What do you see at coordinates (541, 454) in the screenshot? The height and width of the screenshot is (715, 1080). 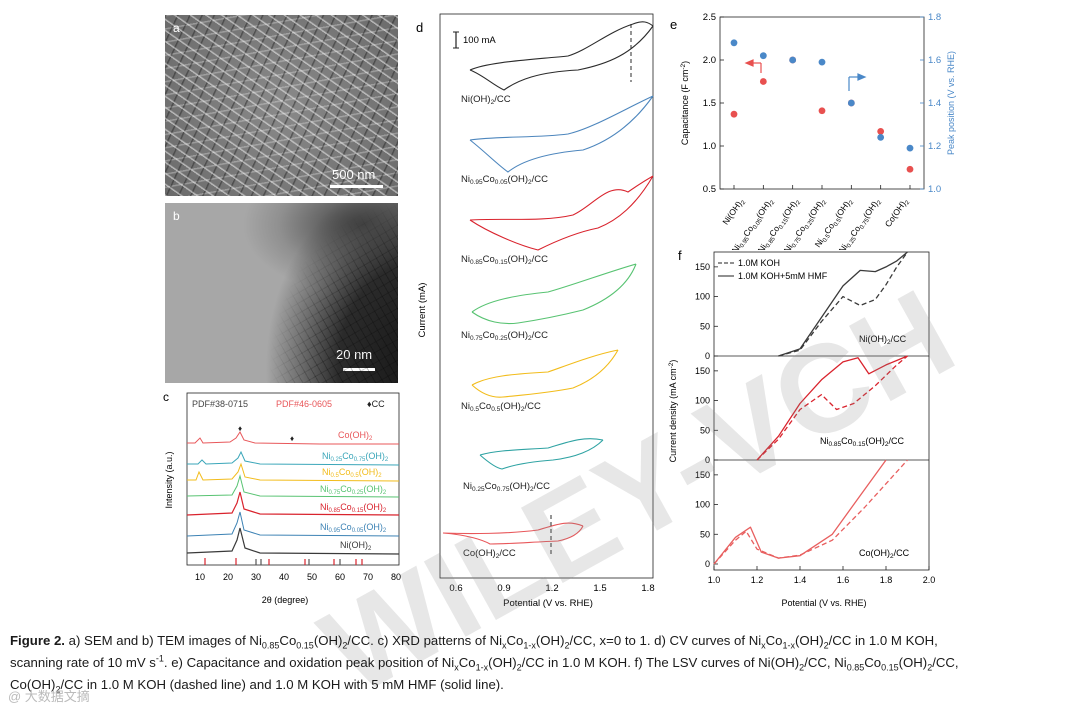 I see `cv-curve-ni025` at bounding box center [541, 454].